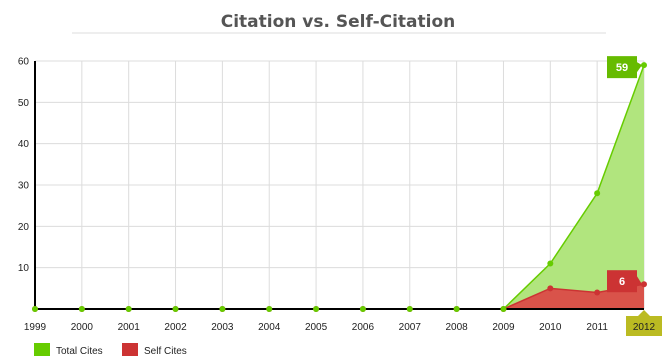  Describe the element at coordinates (363, 327) in the screenshot. I see `x-tick-label: 2006` at that location.